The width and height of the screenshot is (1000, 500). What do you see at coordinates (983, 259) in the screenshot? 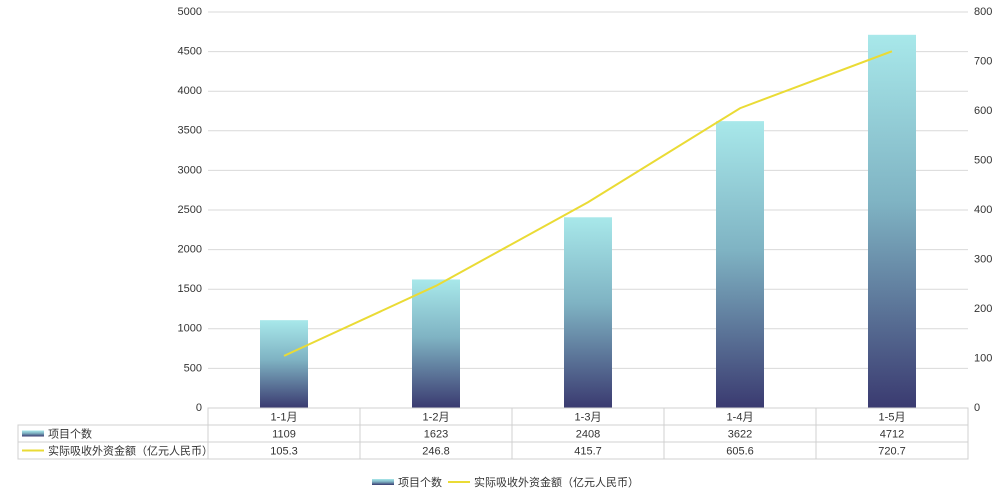
I see `y2-tick-label: 300` at bounding box center [983, 259].